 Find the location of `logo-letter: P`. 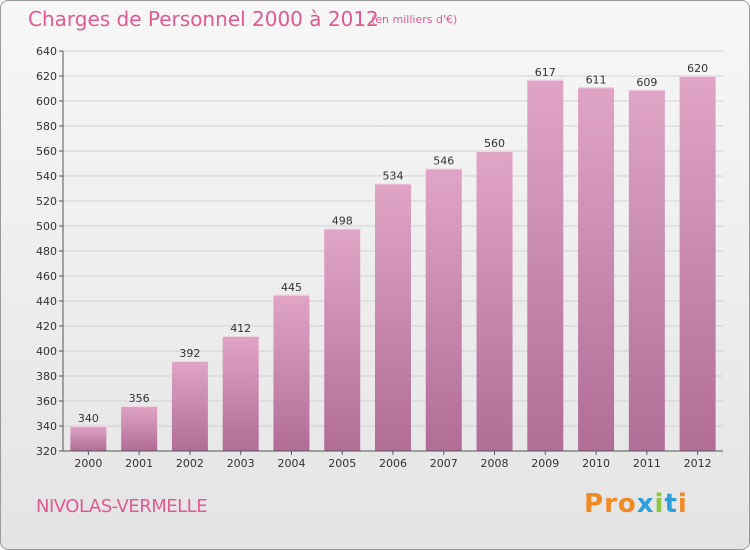

logo-letter: P is located at coordinates (594, 504).